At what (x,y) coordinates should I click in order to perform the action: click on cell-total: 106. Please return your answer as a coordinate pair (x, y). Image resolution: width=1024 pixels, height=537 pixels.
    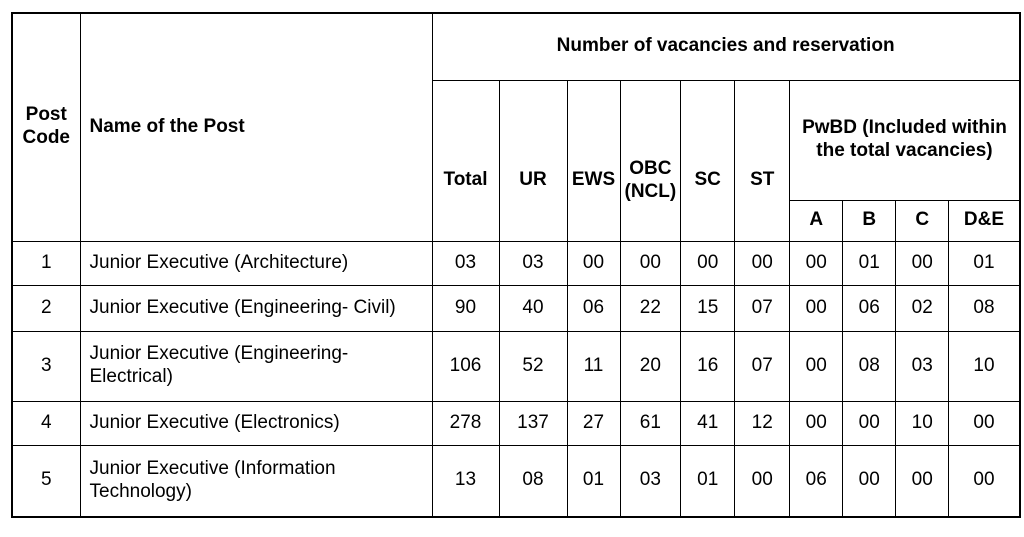
    Looking at the image, I should click on (465, 366).